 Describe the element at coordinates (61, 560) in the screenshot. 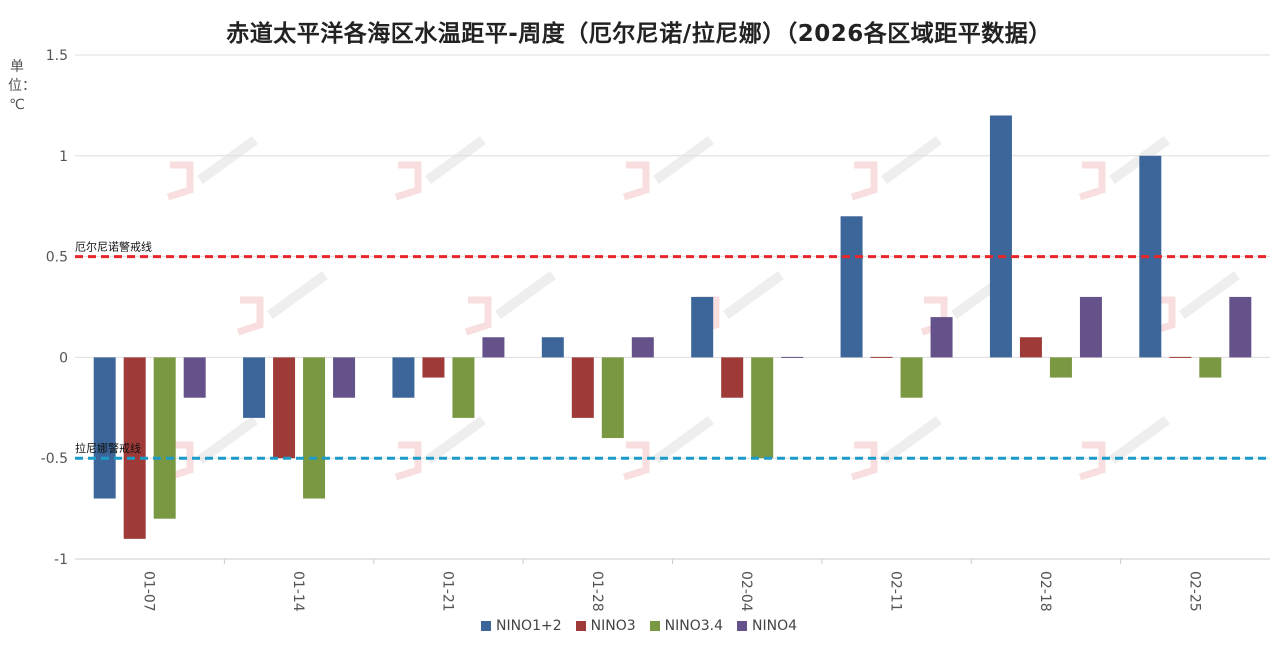

I see `y-tick-label: -1` at that location.